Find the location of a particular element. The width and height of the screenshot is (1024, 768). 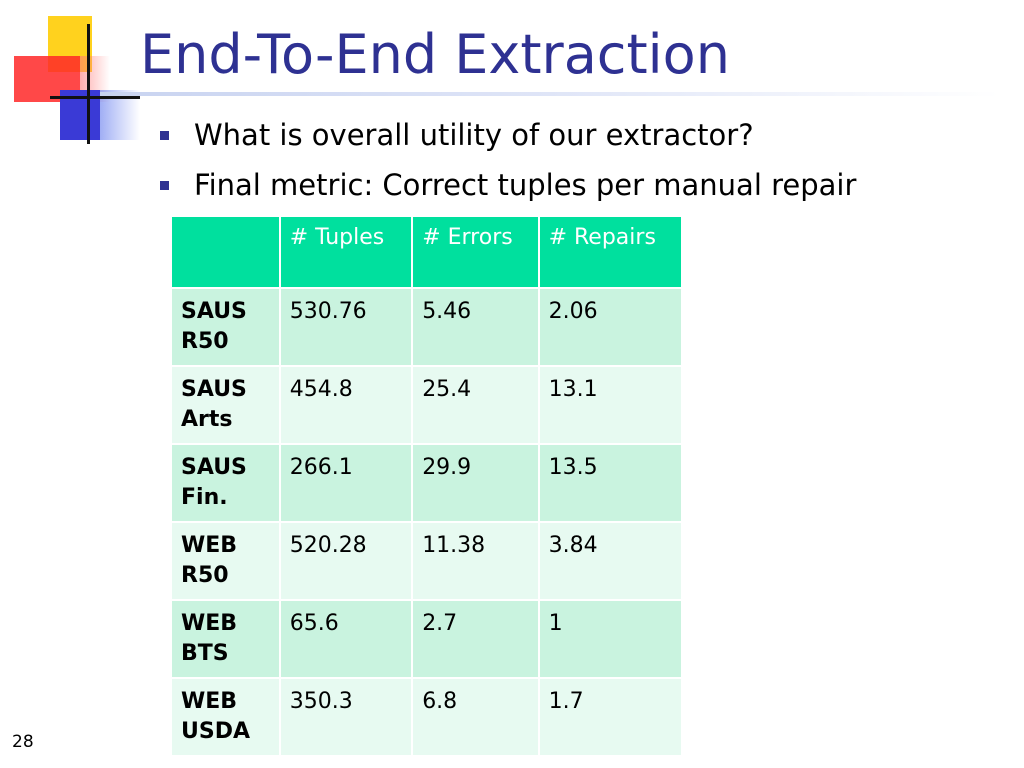

table-row: WEB R50 520.28 11.38 3.84 is located at coordinates (427, 561).